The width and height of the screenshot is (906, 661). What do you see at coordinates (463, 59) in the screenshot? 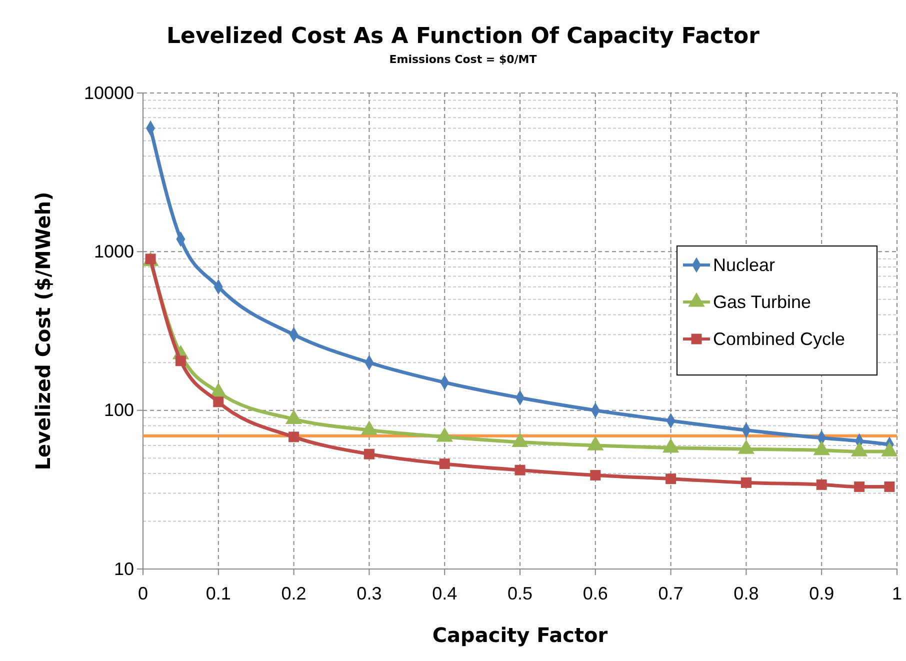
I see `chart-subtitle: Emissions Cost = $0/MT` at bounding box center [463, 59].